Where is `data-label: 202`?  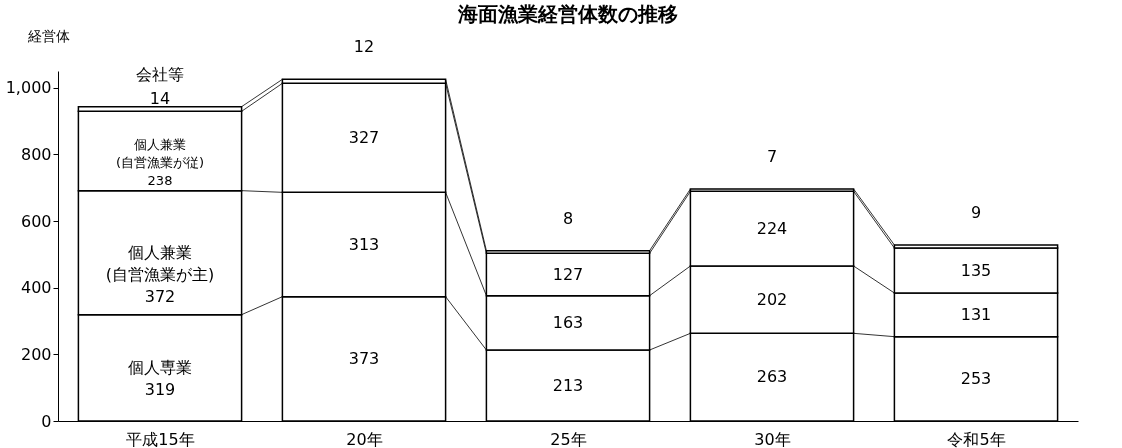
data-label: 202 is located at coordinates (772, 299).